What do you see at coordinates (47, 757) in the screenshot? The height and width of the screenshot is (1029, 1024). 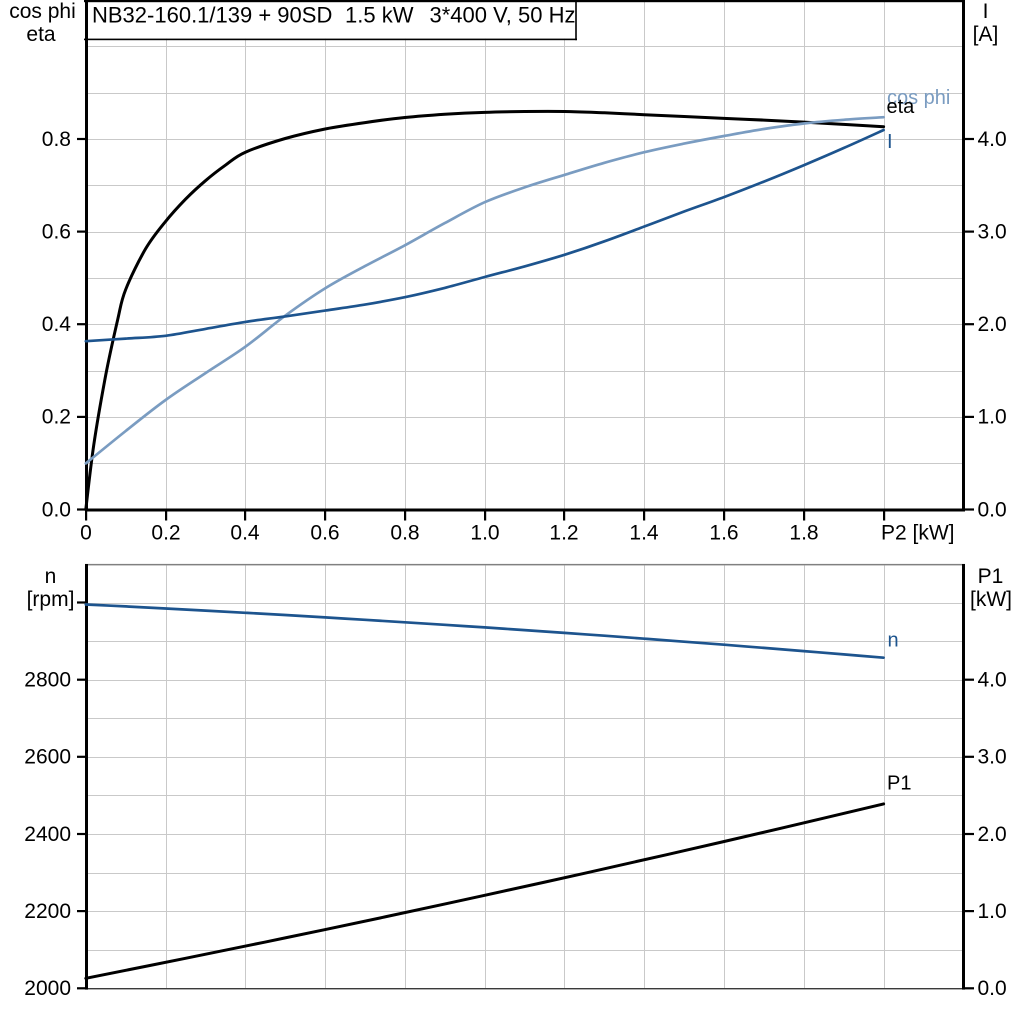 I see `svg-text: 2600` at bounding box center [47, 757].